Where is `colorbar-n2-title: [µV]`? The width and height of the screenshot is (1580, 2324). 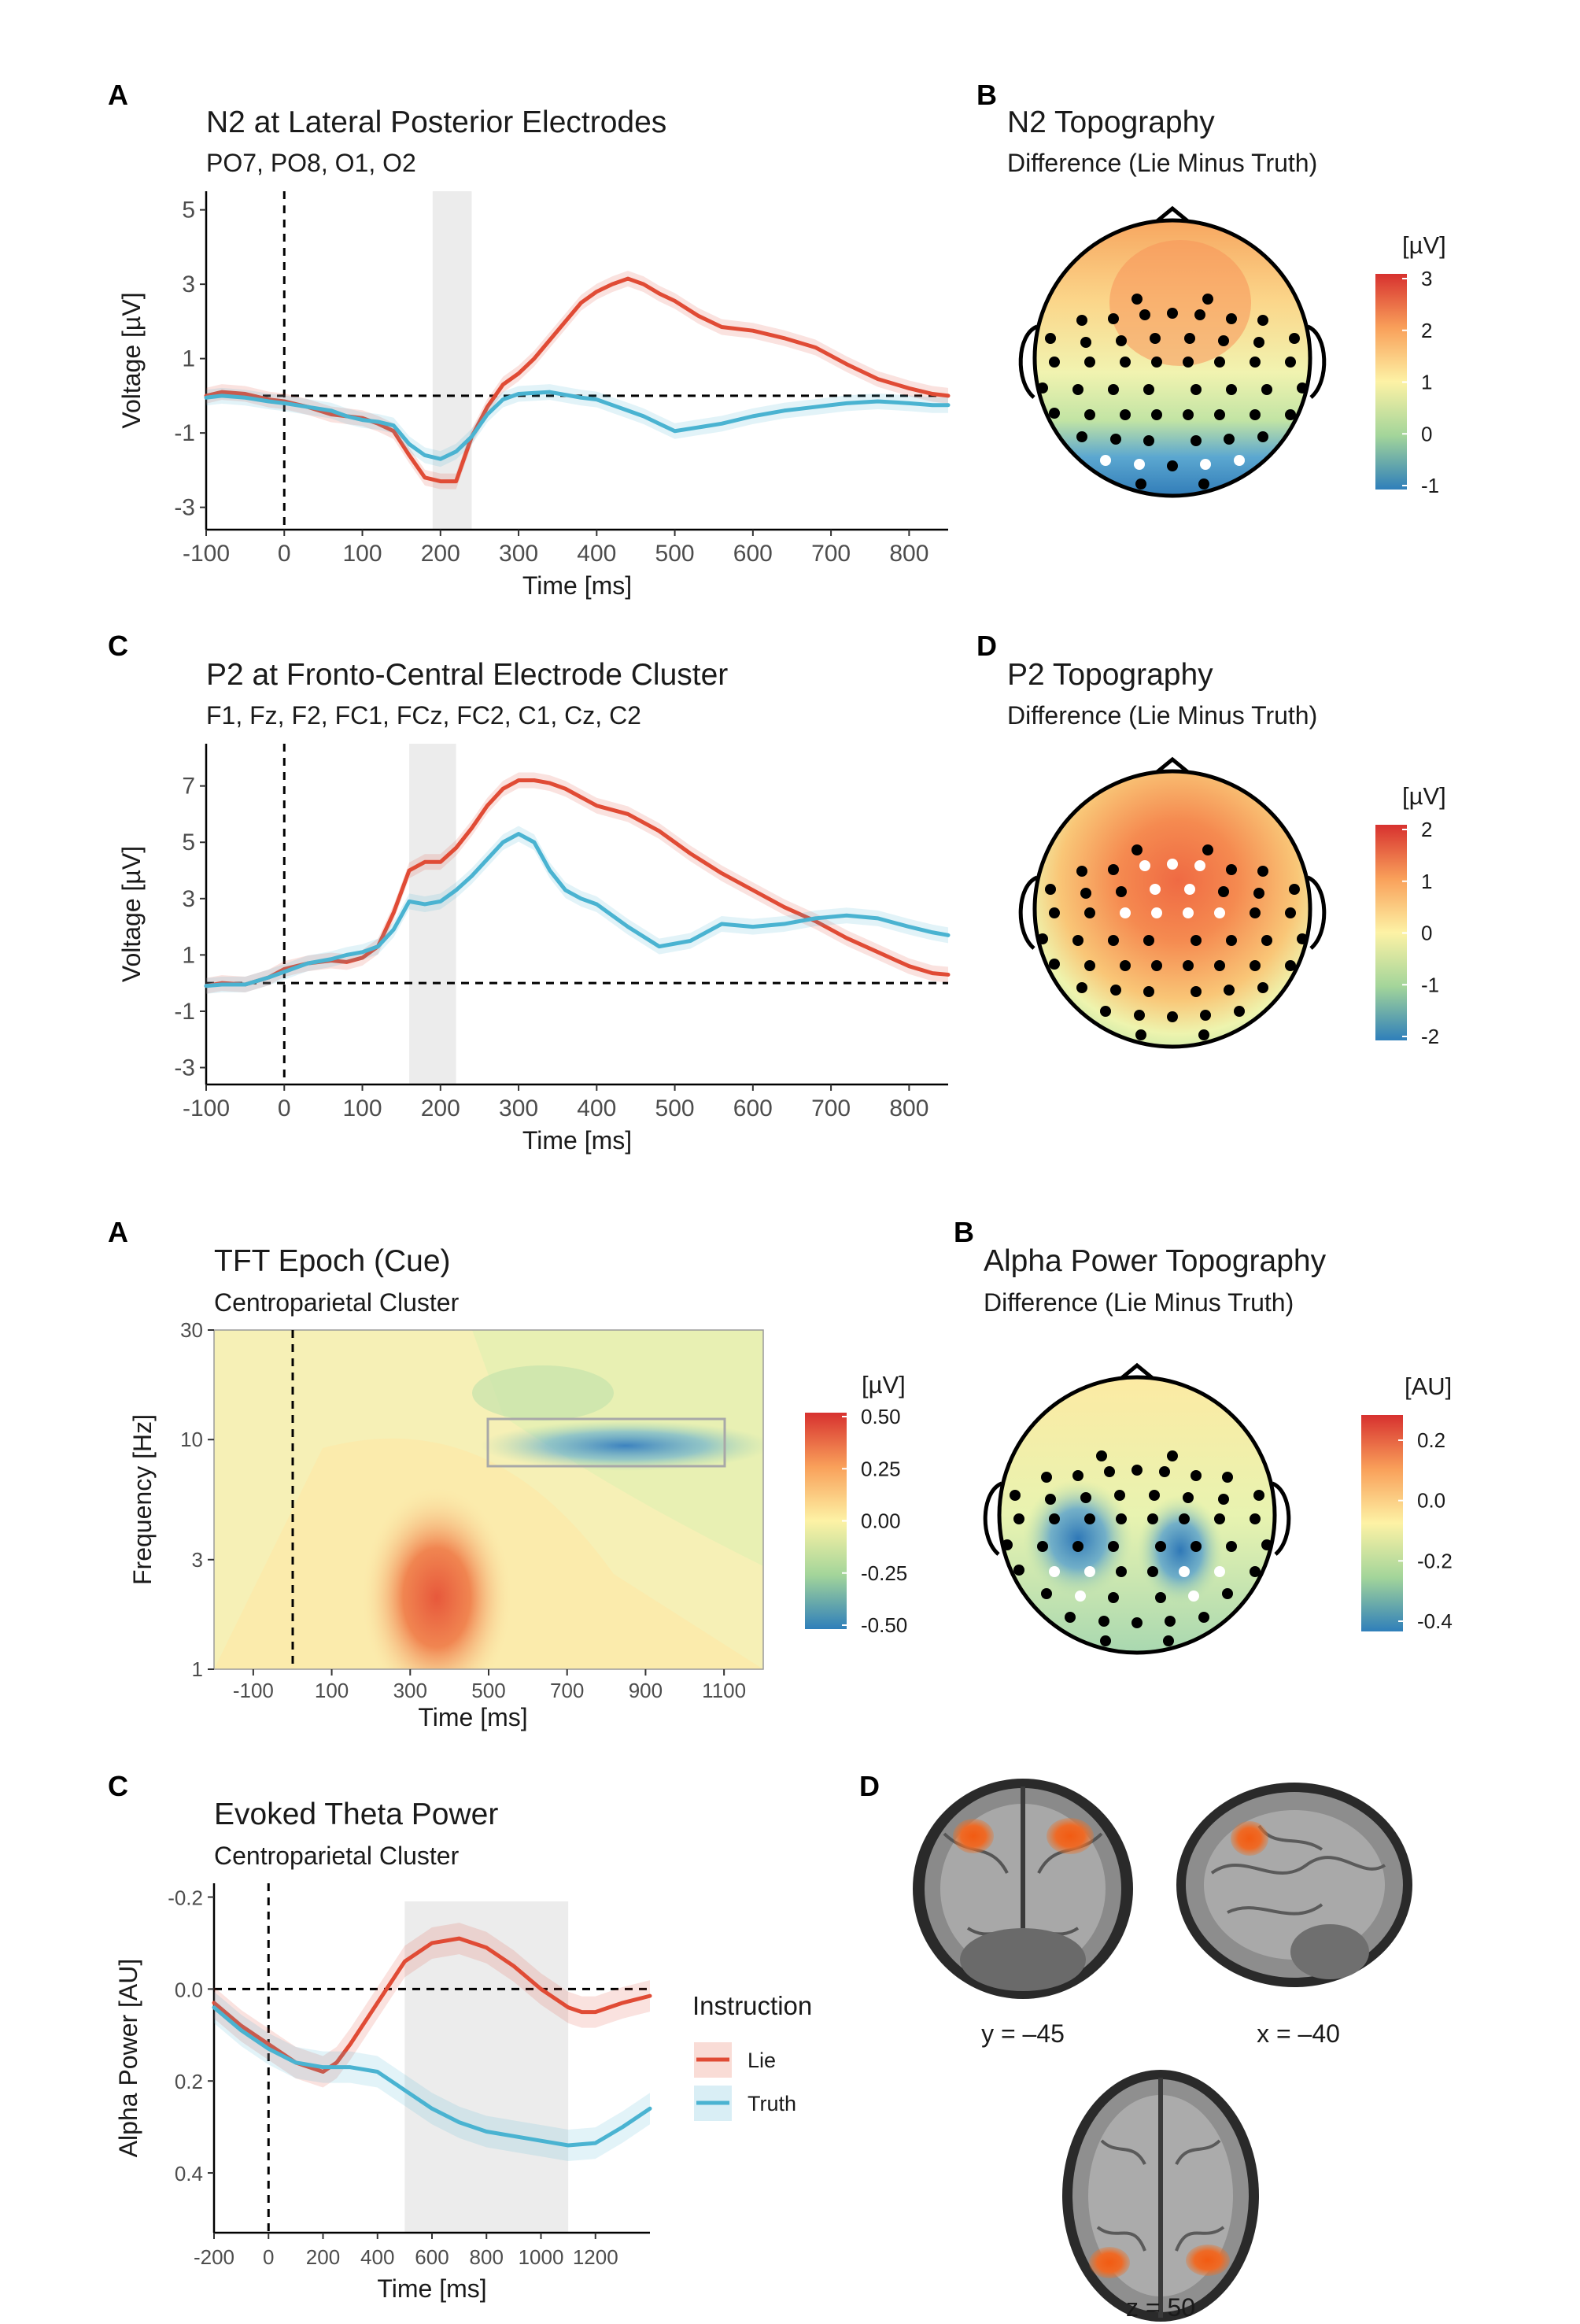 colorbar-n2-title: [µV] is located at coordinates (1424, 245).